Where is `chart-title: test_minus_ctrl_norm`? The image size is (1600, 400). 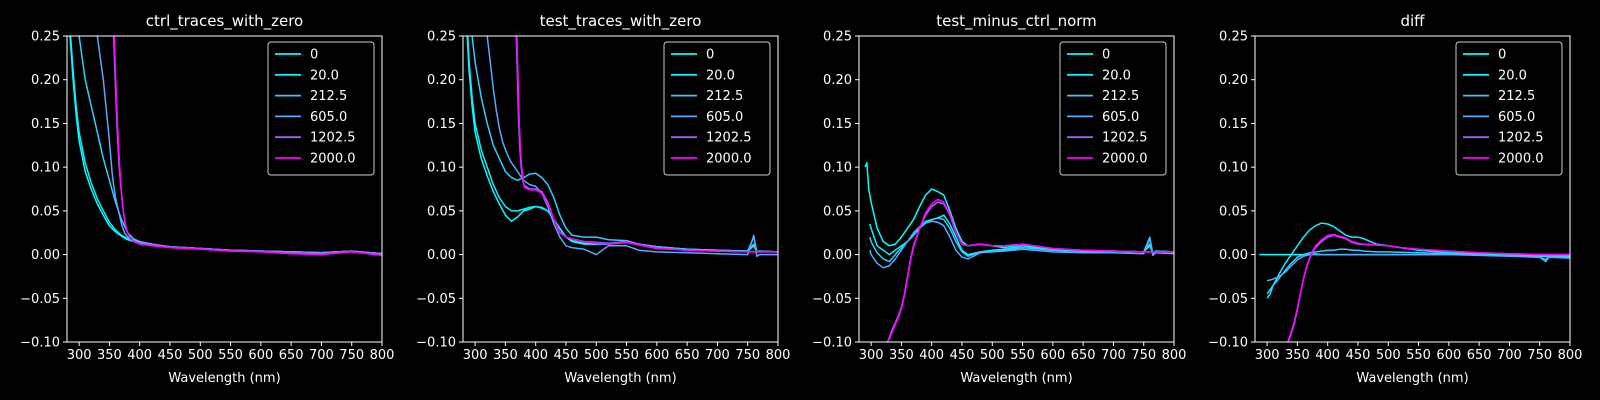 chart-title: test_minus_ctrl_norm is located at coordinates (1016, 21).